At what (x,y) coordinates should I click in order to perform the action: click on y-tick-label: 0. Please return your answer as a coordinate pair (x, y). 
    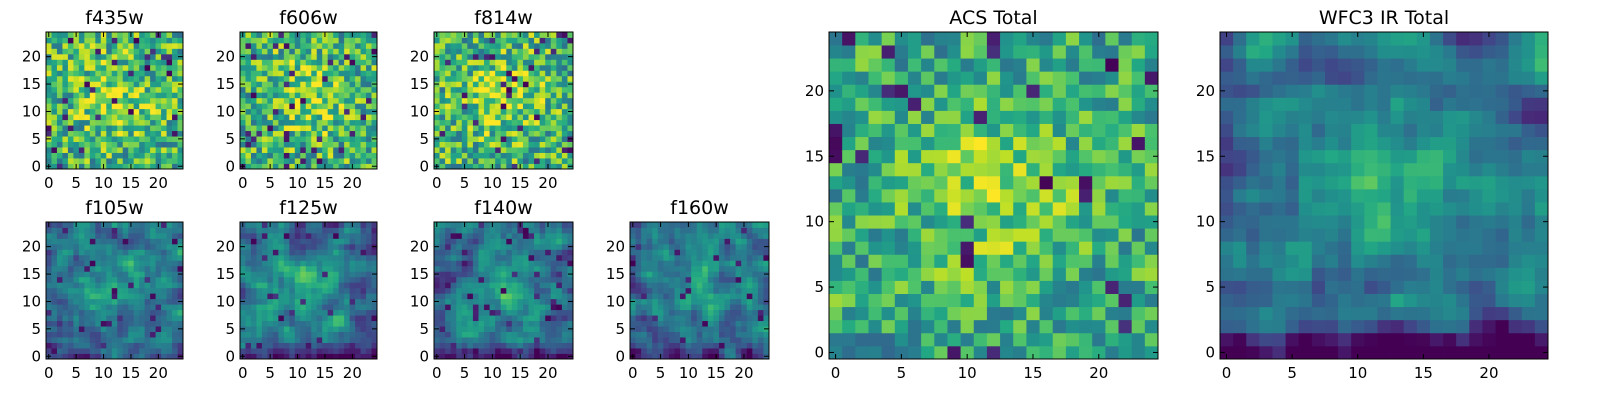
    Looking at the image, I should click on (36, 166).